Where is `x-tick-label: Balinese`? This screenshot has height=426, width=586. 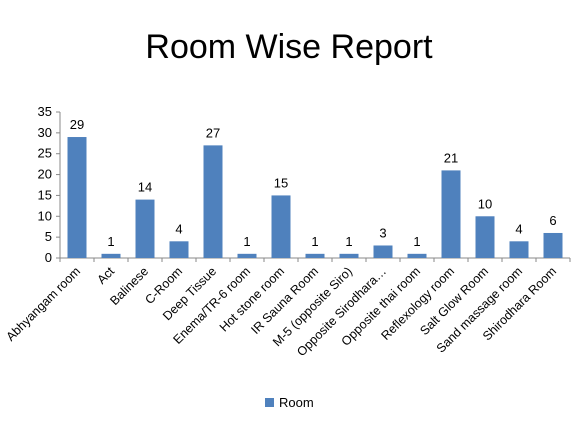 x-tick-label: Balinese is located at coordinates (129, 286).